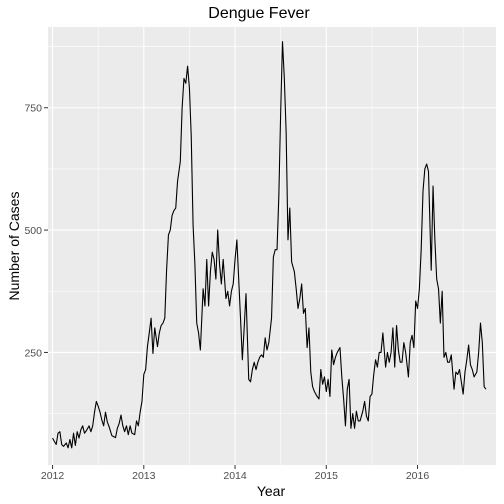 The height and width of the screenshot is (504, 504). Describe the element at coordinates (327, 476) in the screenshot. I see `x-tick-label-3: 2015` at that location.